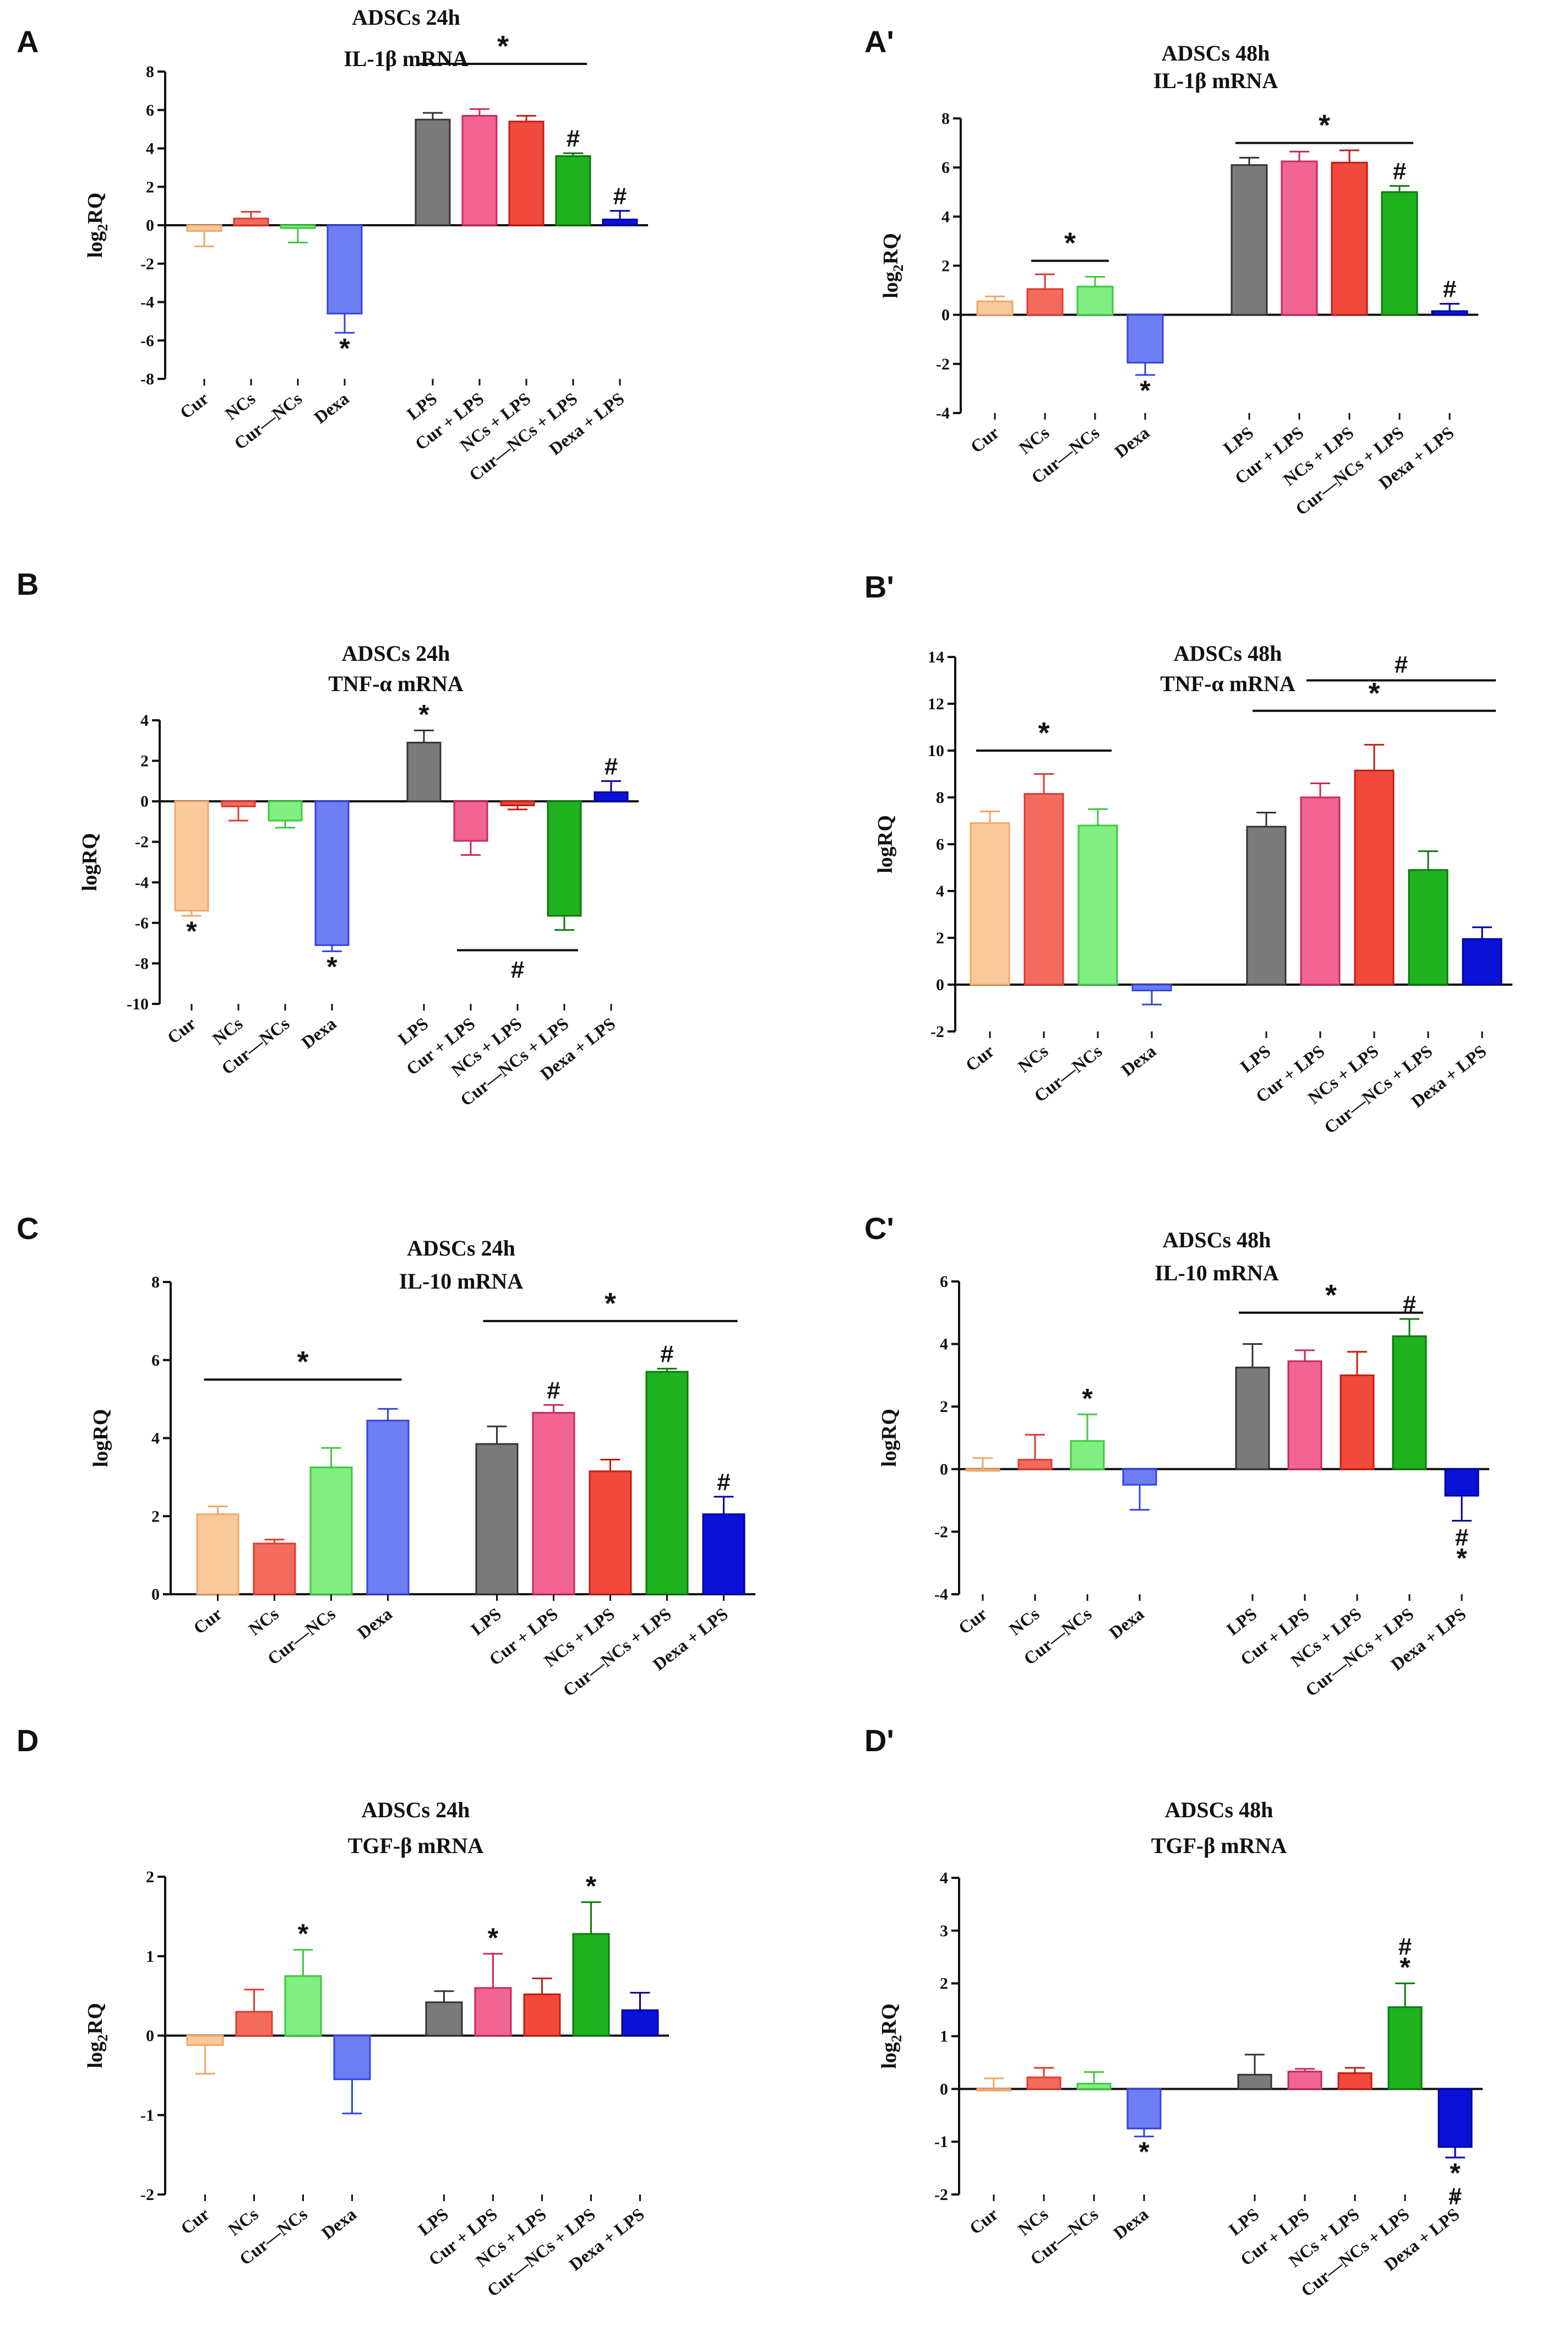 The image size is (1568, 2325). What do you see at coordinates (944, 2037) in the screenshot?
I see `y-tick-label: 1` at bounding box center [944, 2037].